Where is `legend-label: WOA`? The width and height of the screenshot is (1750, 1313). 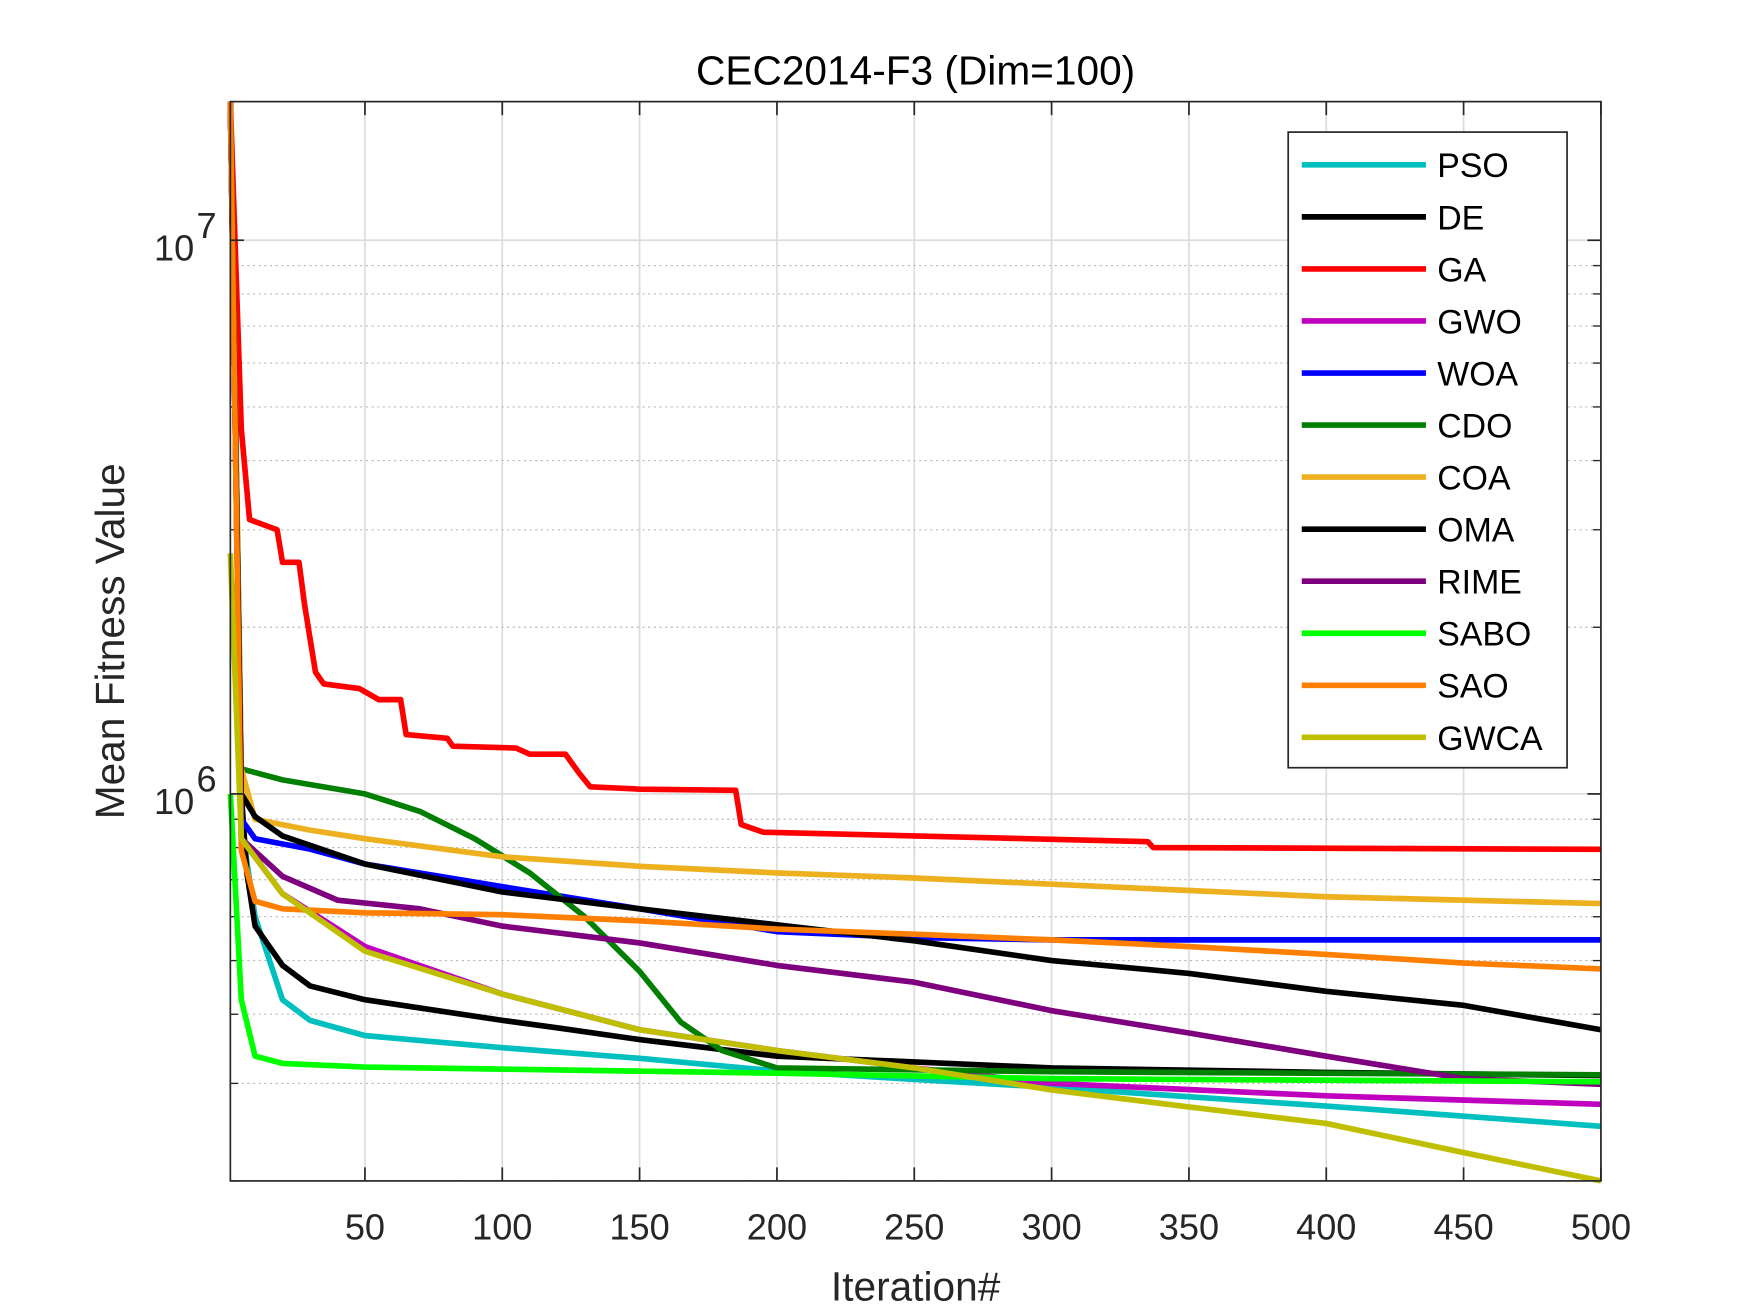
legend-label: WOA is located at coordinates (1477, 374).